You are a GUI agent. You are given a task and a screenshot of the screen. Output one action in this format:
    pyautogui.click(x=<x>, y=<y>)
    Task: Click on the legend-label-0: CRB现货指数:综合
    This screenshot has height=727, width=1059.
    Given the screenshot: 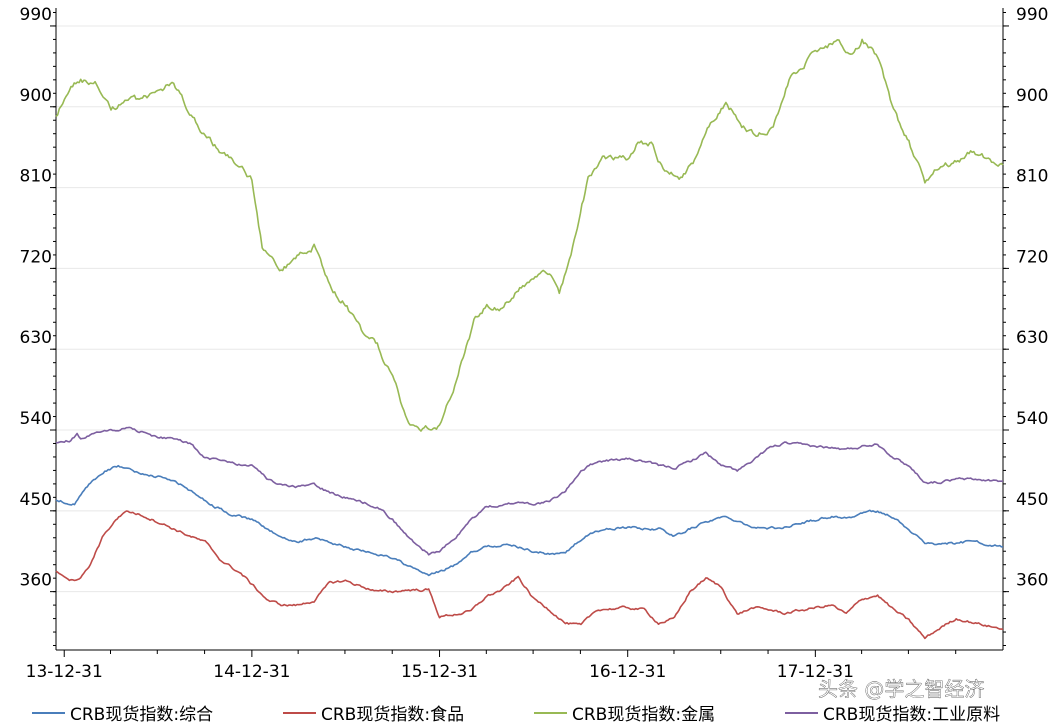 What is the action you would take?
    pyautogui.click(x=141, y=715)
    